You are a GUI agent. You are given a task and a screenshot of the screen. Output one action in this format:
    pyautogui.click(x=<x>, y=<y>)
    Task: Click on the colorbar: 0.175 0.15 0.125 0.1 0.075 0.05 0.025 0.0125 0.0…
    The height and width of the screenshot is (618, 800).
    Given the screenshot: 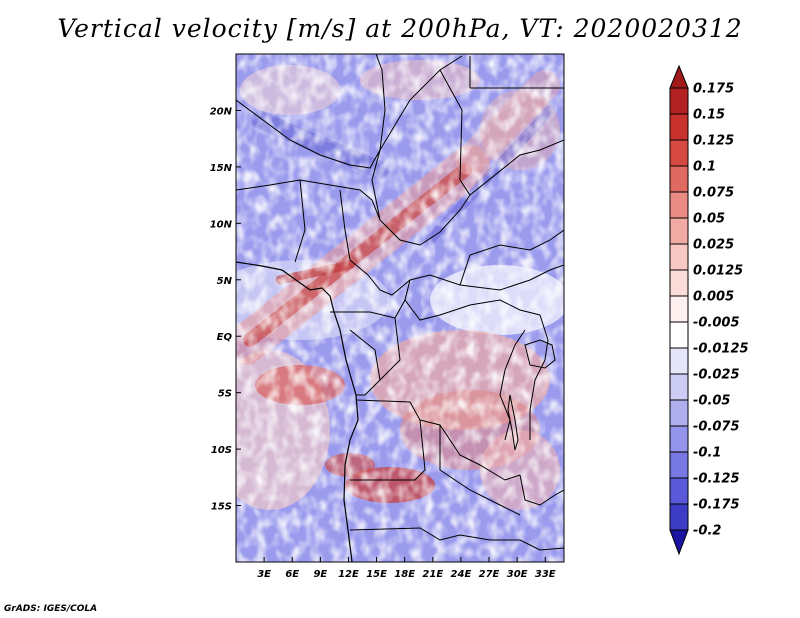 What is the action you would take?
    pyautogui.click(x=709, y=310)
    